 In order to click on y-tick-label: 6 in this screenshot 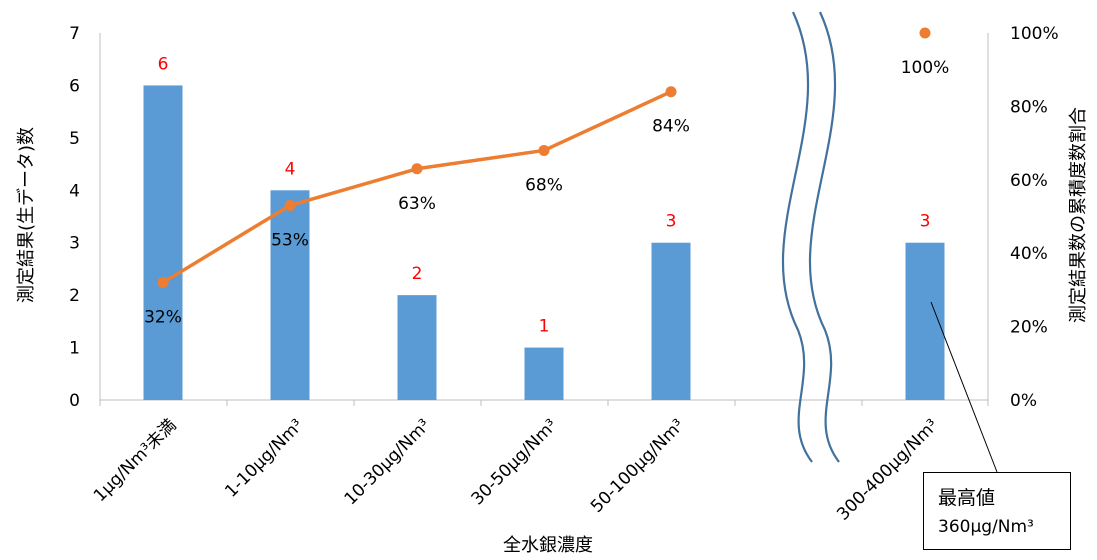, I will do `click(74, 86)`.